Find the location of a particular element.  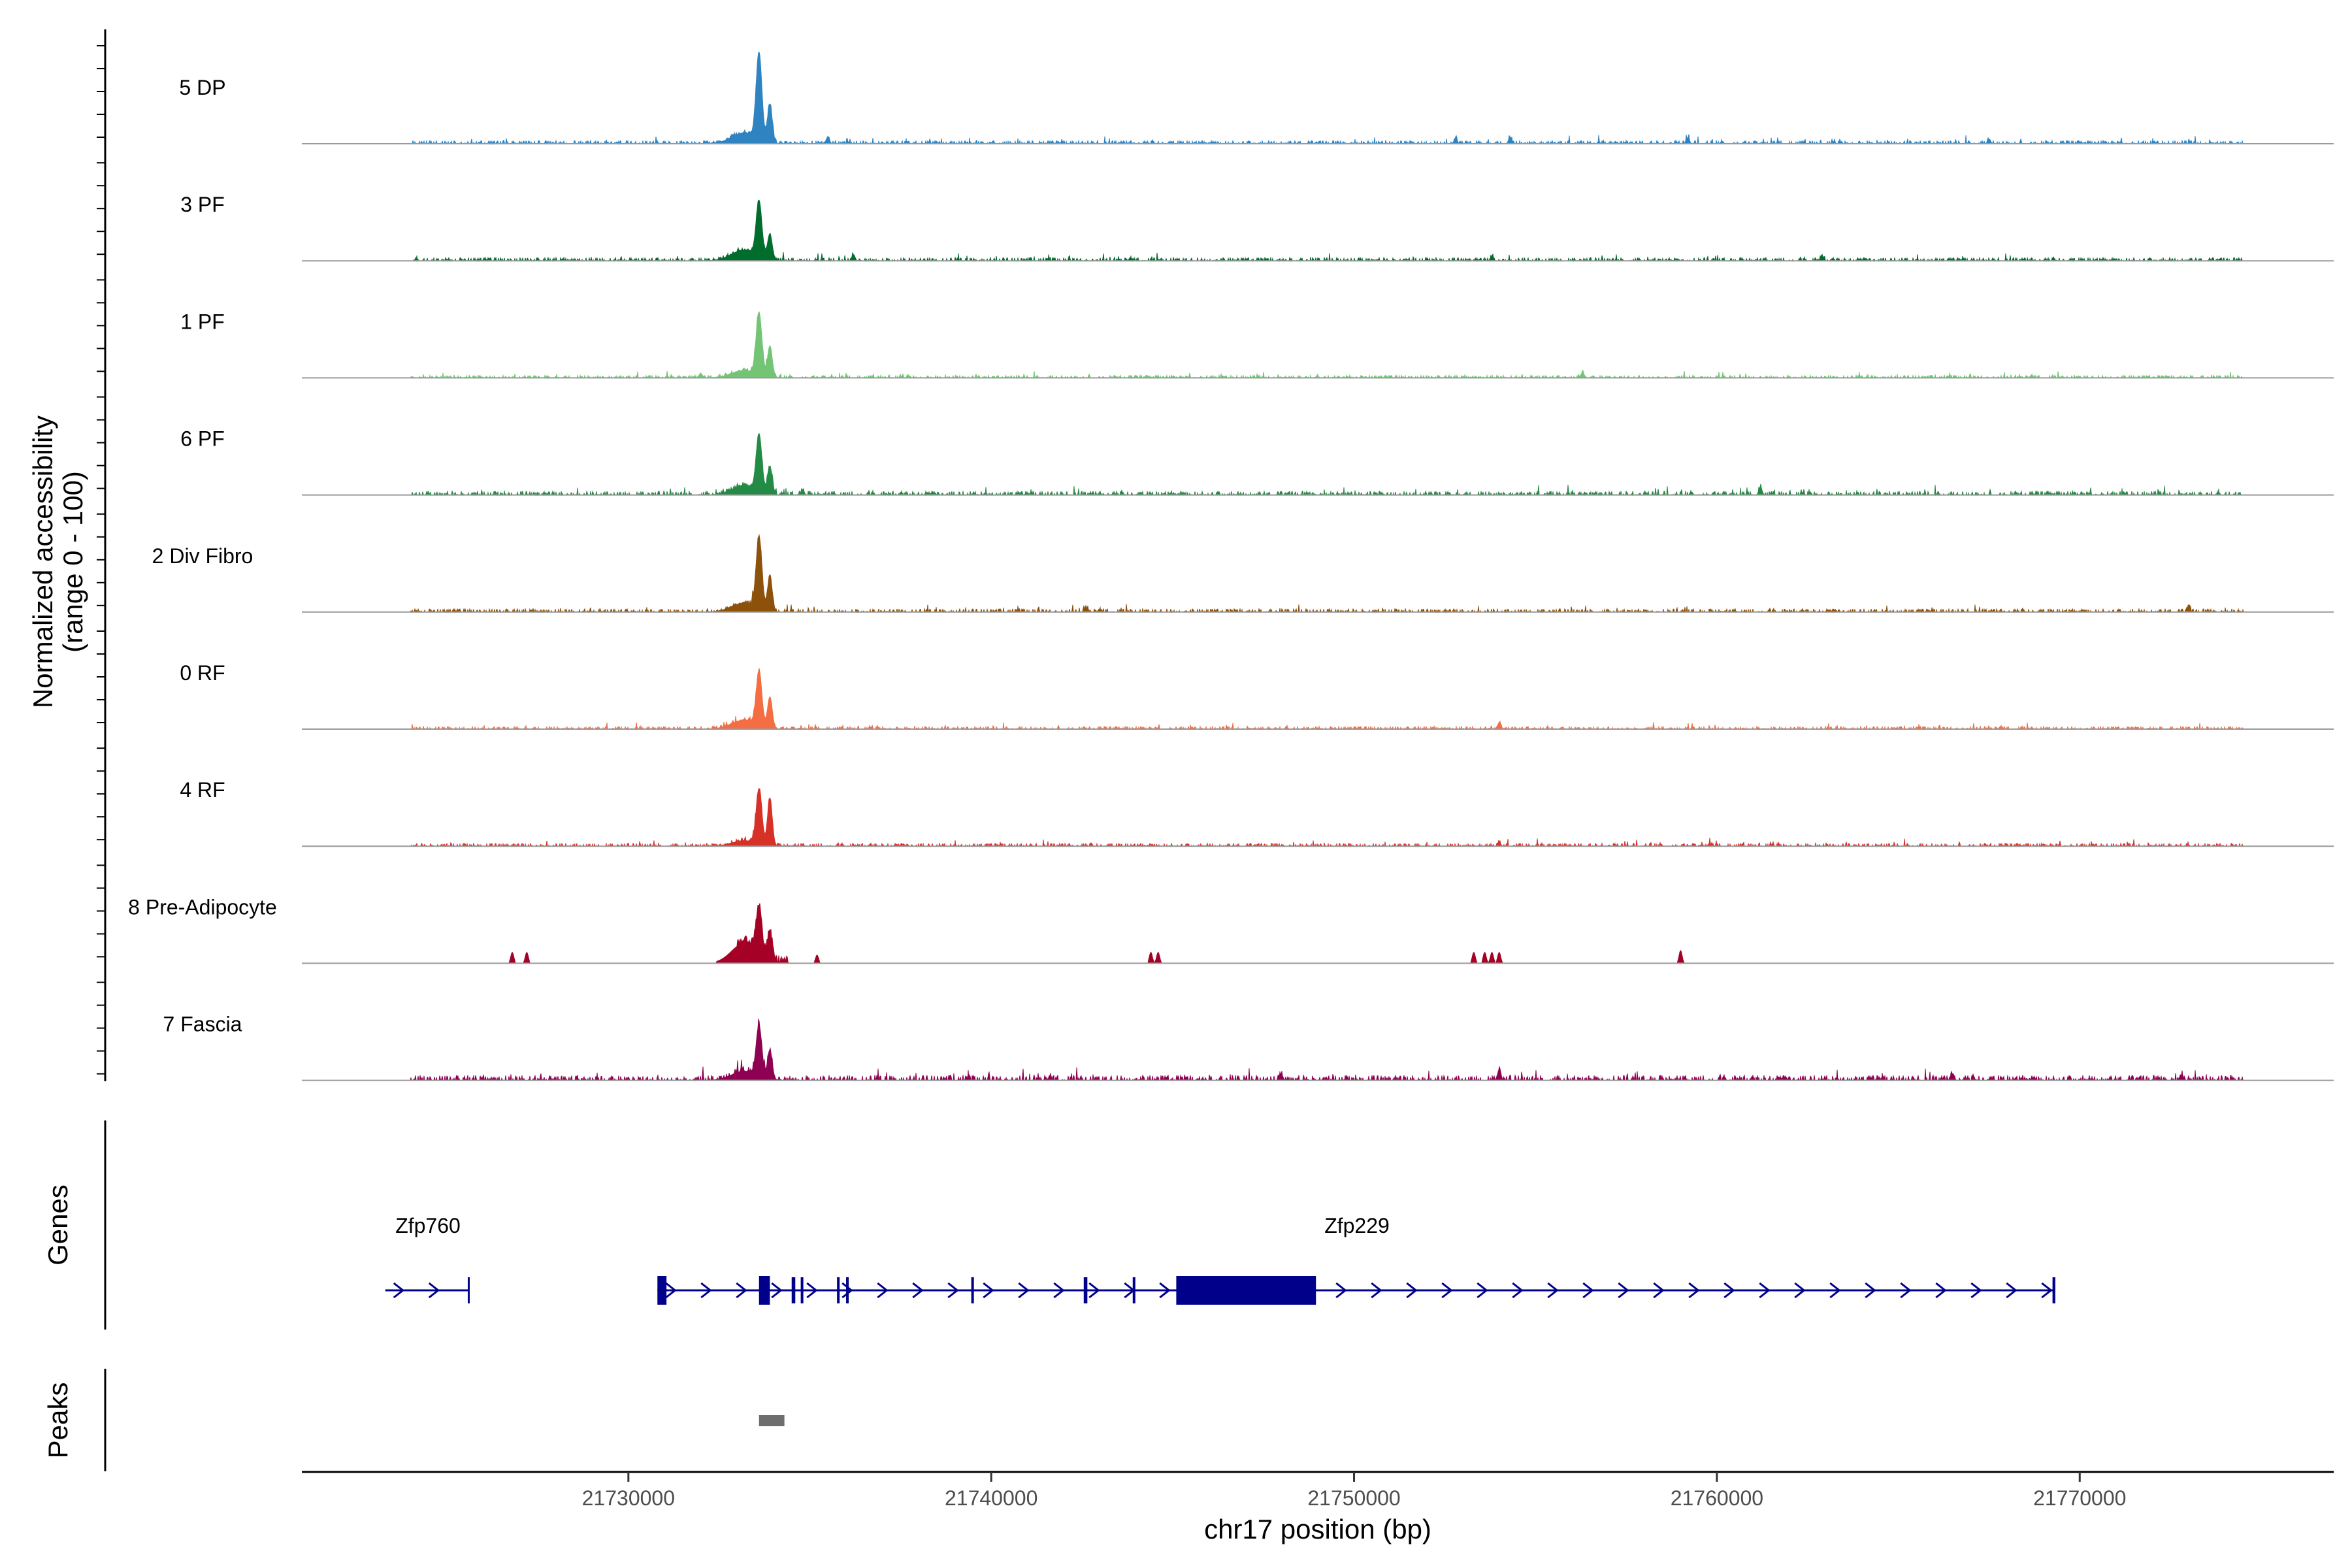

x-axis-title: chr17 position (bp) is located at coordinates (1317, 1529).